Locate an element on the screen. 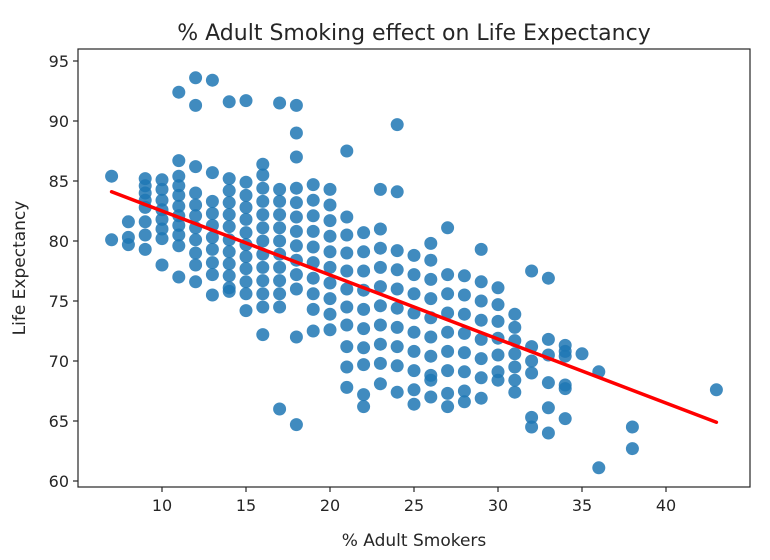 The height and width of the screenshot is (560, 770). x-tick-label: 35 is located at coordinates (582, 505).